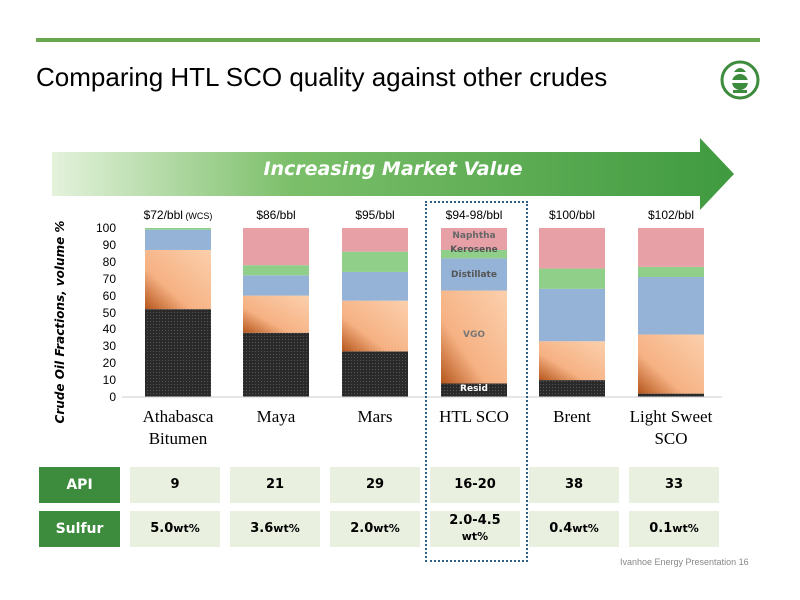  What do you see at coordinates (178, 427) in the screenshot?
I see `category-label: Athabasca Bitumen` at bounding box center [178, 427].